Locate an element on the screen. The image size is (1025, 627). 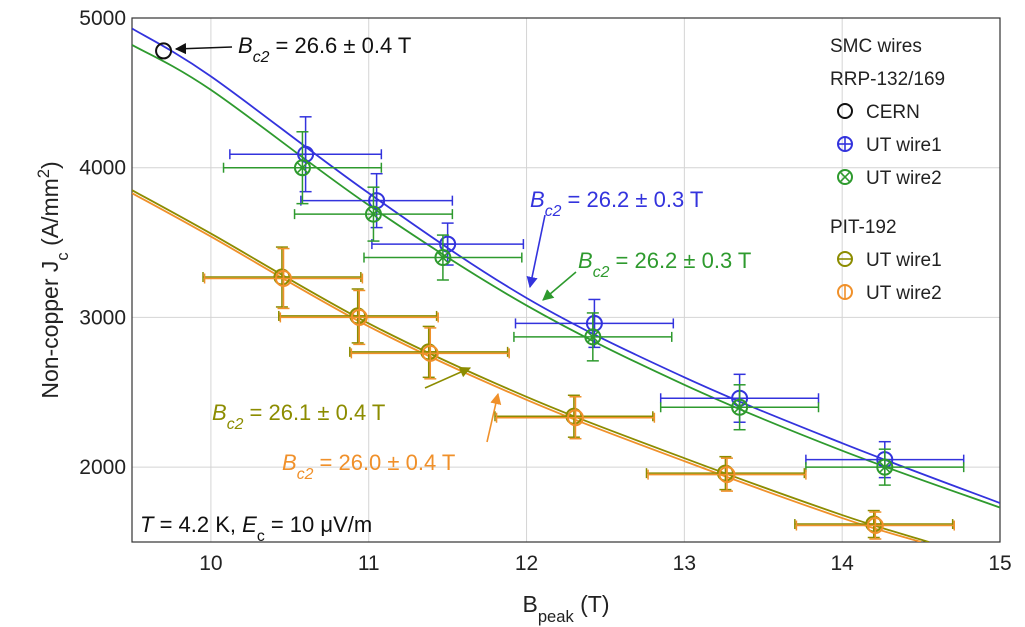
annotation: Bc2 = 26.0 ± 0.4 T is located at coordinates (368, 466).